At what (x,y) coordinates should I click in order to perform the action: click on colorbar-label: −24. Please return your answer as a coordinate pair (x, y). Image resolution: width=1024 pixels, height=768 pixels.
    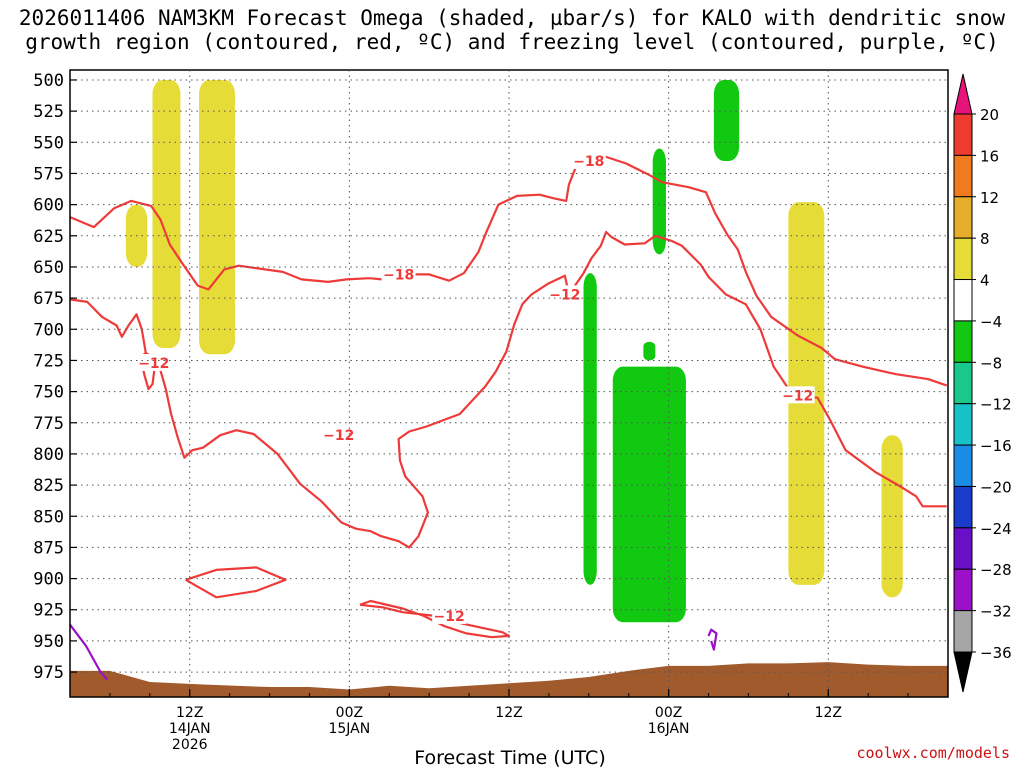
    Looking at the image, I should click on (996, 529).